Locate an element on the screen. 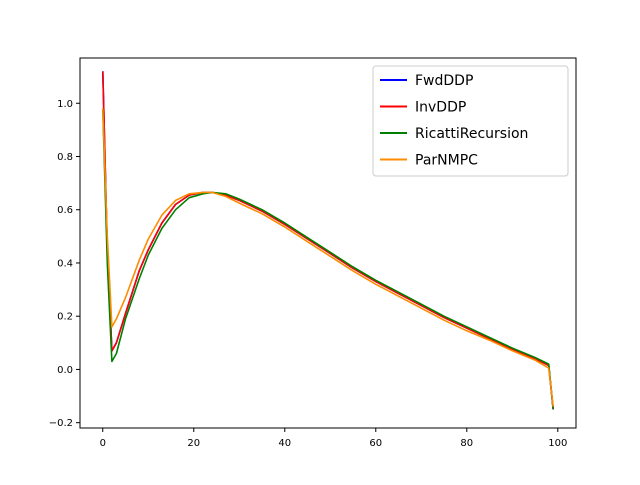  legend-label: ParNMPC is located at coordinates (446, 161).